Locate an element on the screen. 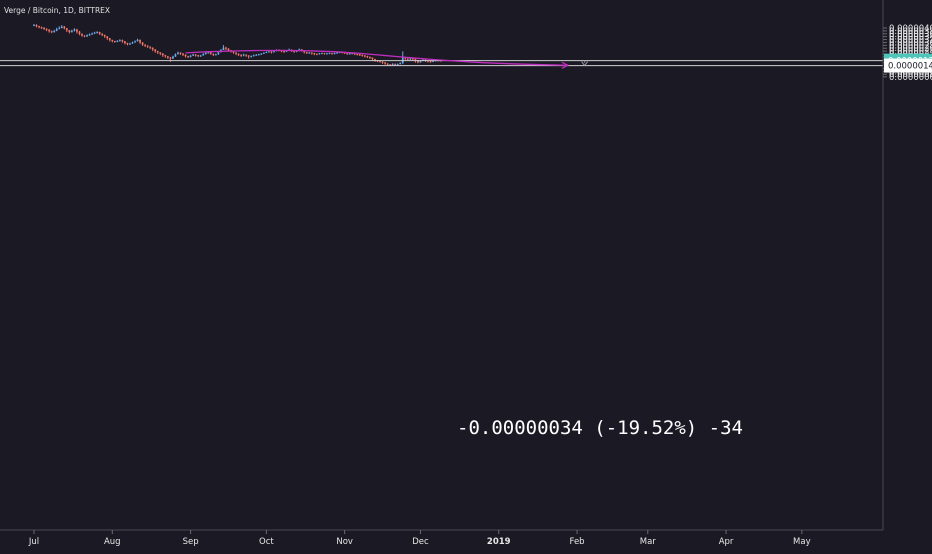 This screenshot has width=932, height=554. chart-title: Verge / Bitcoin, 1D, BITTREX is located at coordinates (57, 10).